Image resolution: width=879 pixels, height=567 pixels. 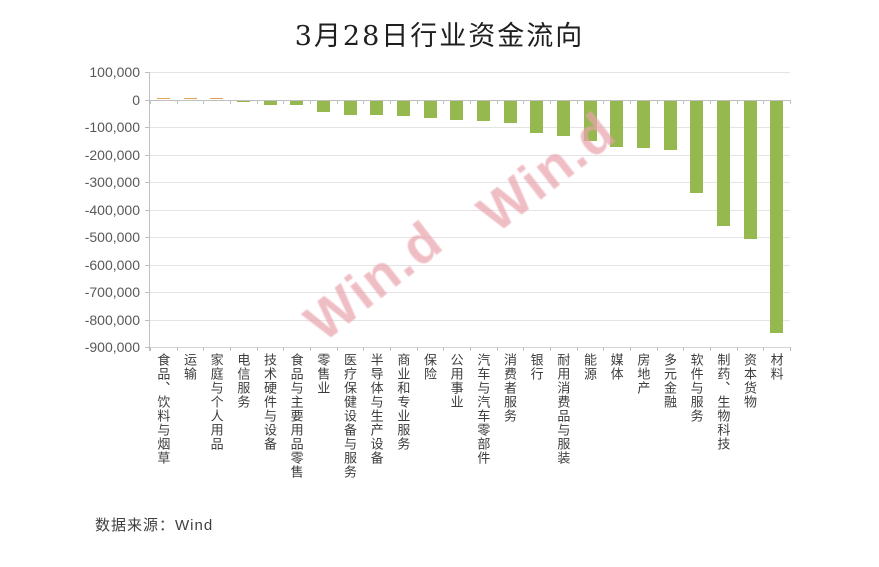 I want to click on bar-22-outflow, so click(x=723, y=163).